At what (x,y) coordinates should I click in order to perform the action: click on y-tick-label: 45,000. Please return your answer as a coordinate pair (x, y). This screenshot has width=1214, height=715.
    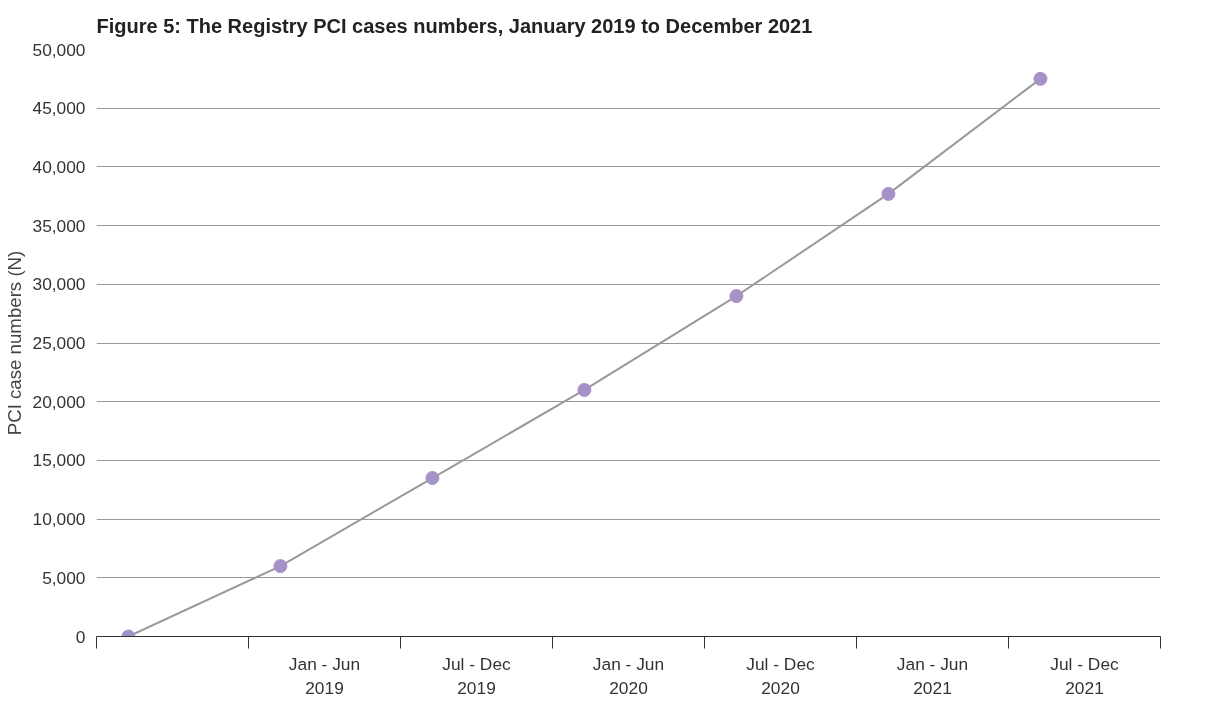
    Looking at the image, I should click on (59, 108).